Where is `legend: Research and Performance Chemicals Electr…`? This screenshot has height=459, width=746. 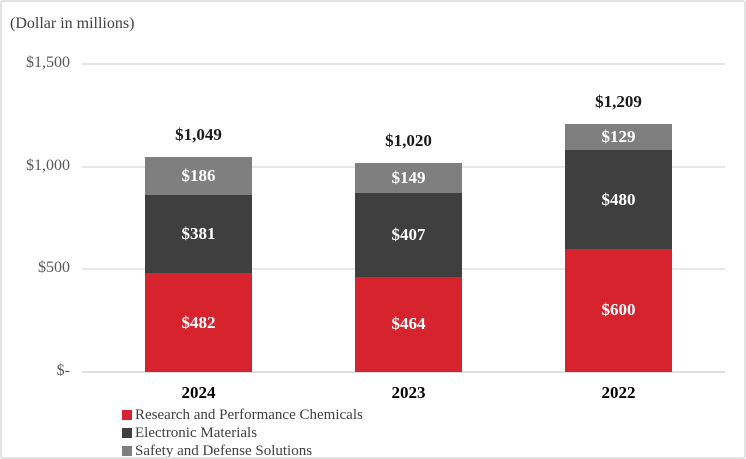
legend: Research and Performance Chemicals Electr… is located at coordinates (242, 432).